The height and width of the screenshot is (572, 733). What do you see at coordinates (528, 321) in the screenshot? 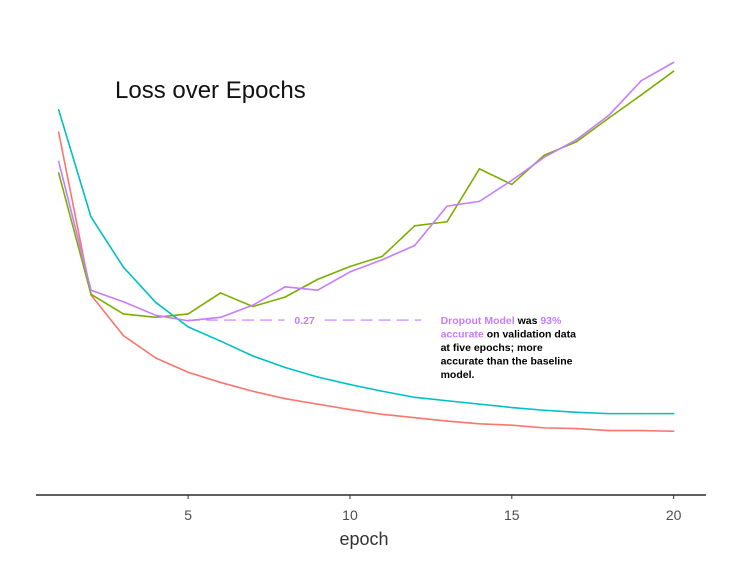
I see `annotation-text-segment: was` at bounding box center [528, 321].